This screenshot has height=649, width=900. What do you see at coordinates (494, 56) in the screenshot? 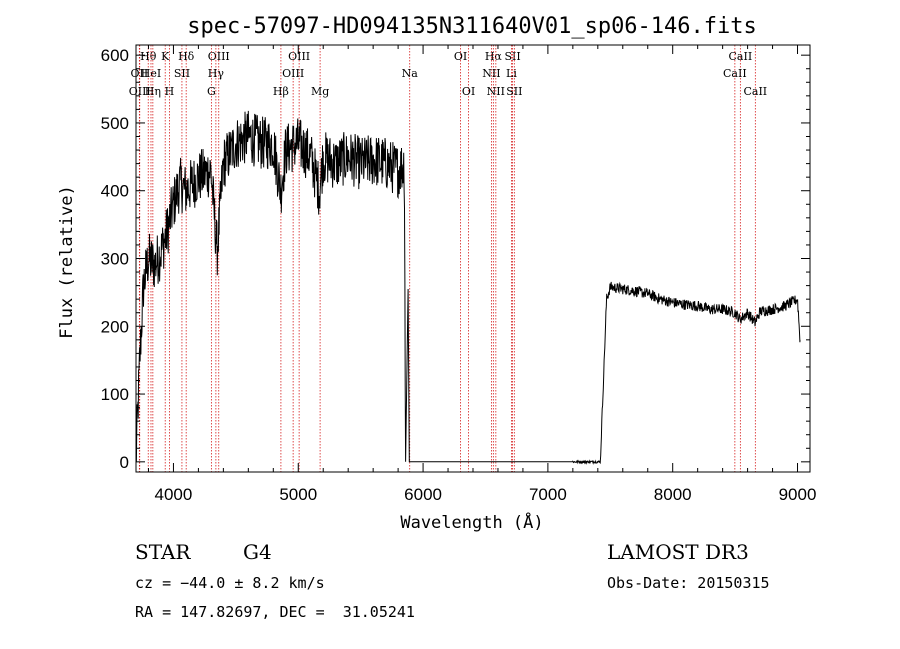
I see `emission-line-label: Hα` at bounding box center [494, 56].